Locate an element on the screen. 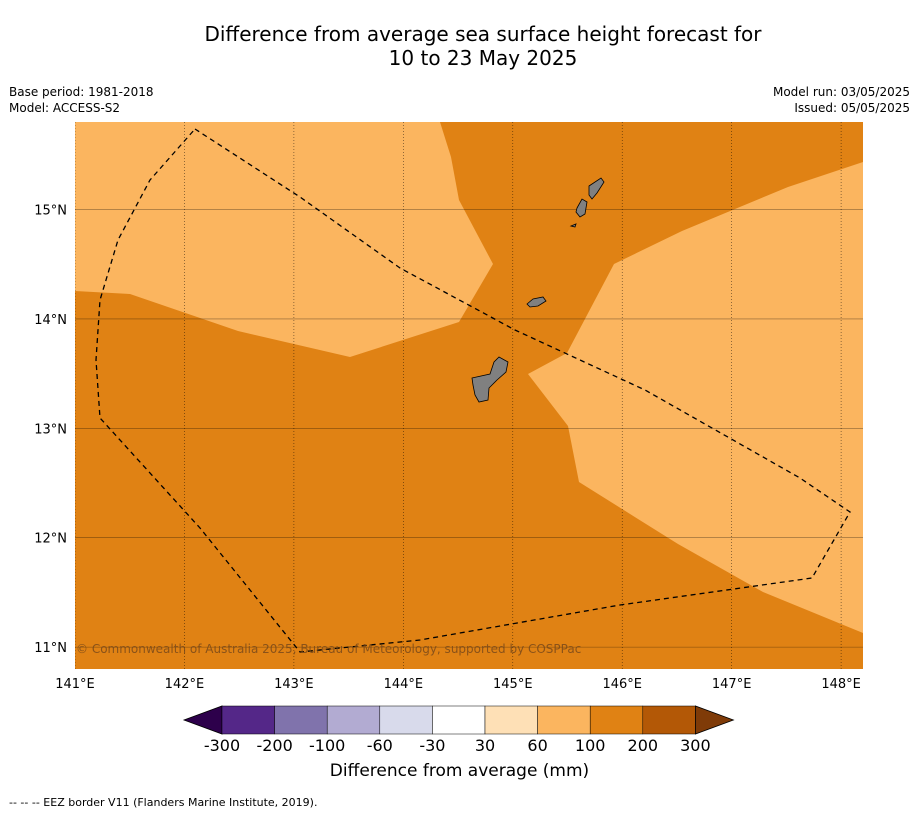 Image resolution: width=919 pixels, height=816 pixels. anomaly-region-60-100-northwest is located at coordinates (284, 239).